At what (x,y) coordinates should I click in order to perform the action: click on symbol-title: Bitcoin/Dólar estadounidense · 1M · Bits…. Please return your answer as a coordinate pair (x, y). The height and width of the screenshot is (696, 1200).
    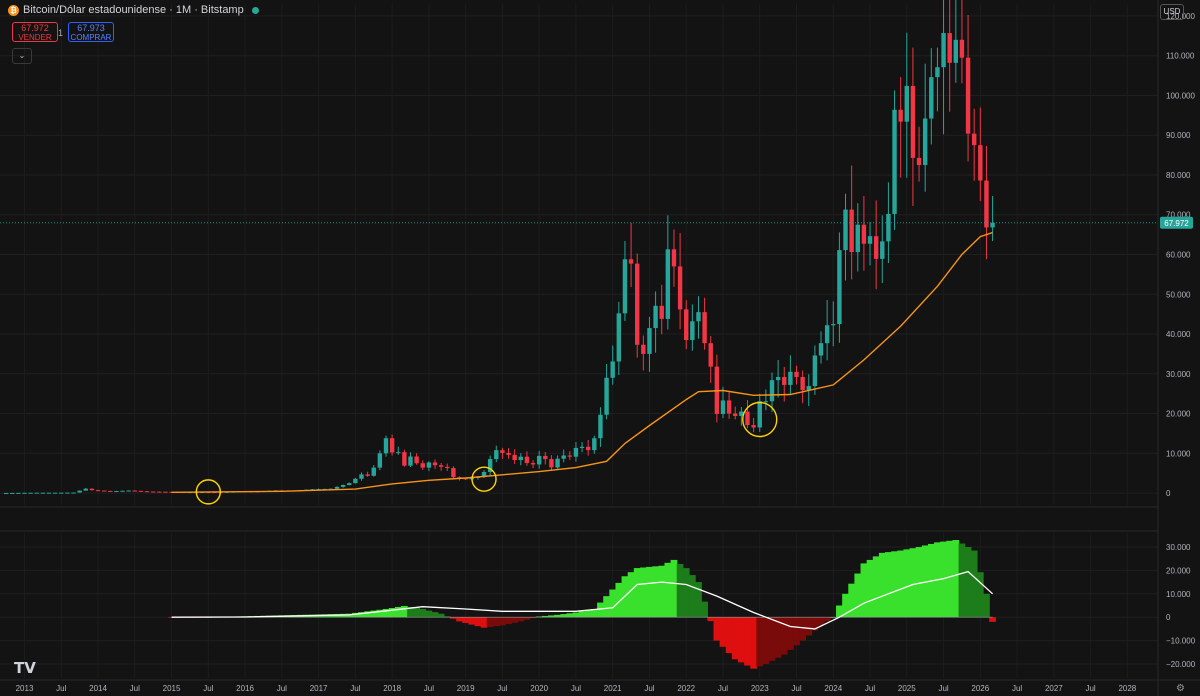
    Looking at the image, I should click on (133, 10).